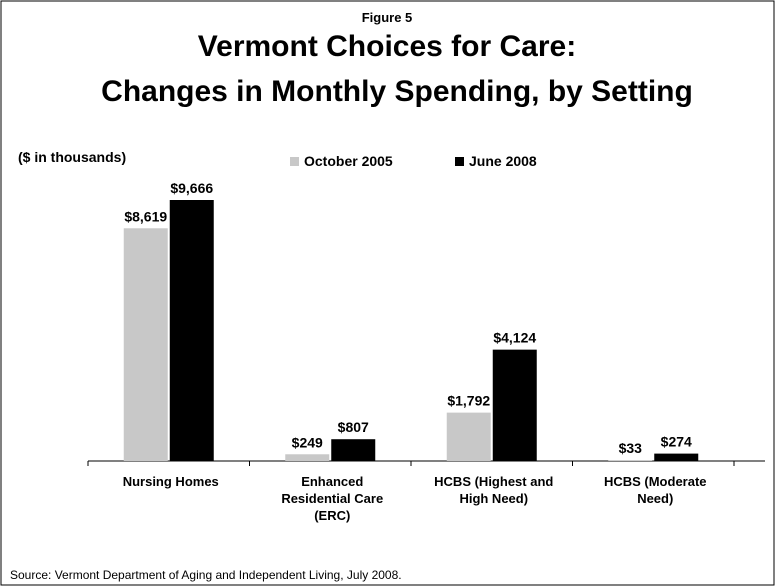 This screenshot has height=586, width=775. I want to click on value-label: $8,619, so click(145, 216).